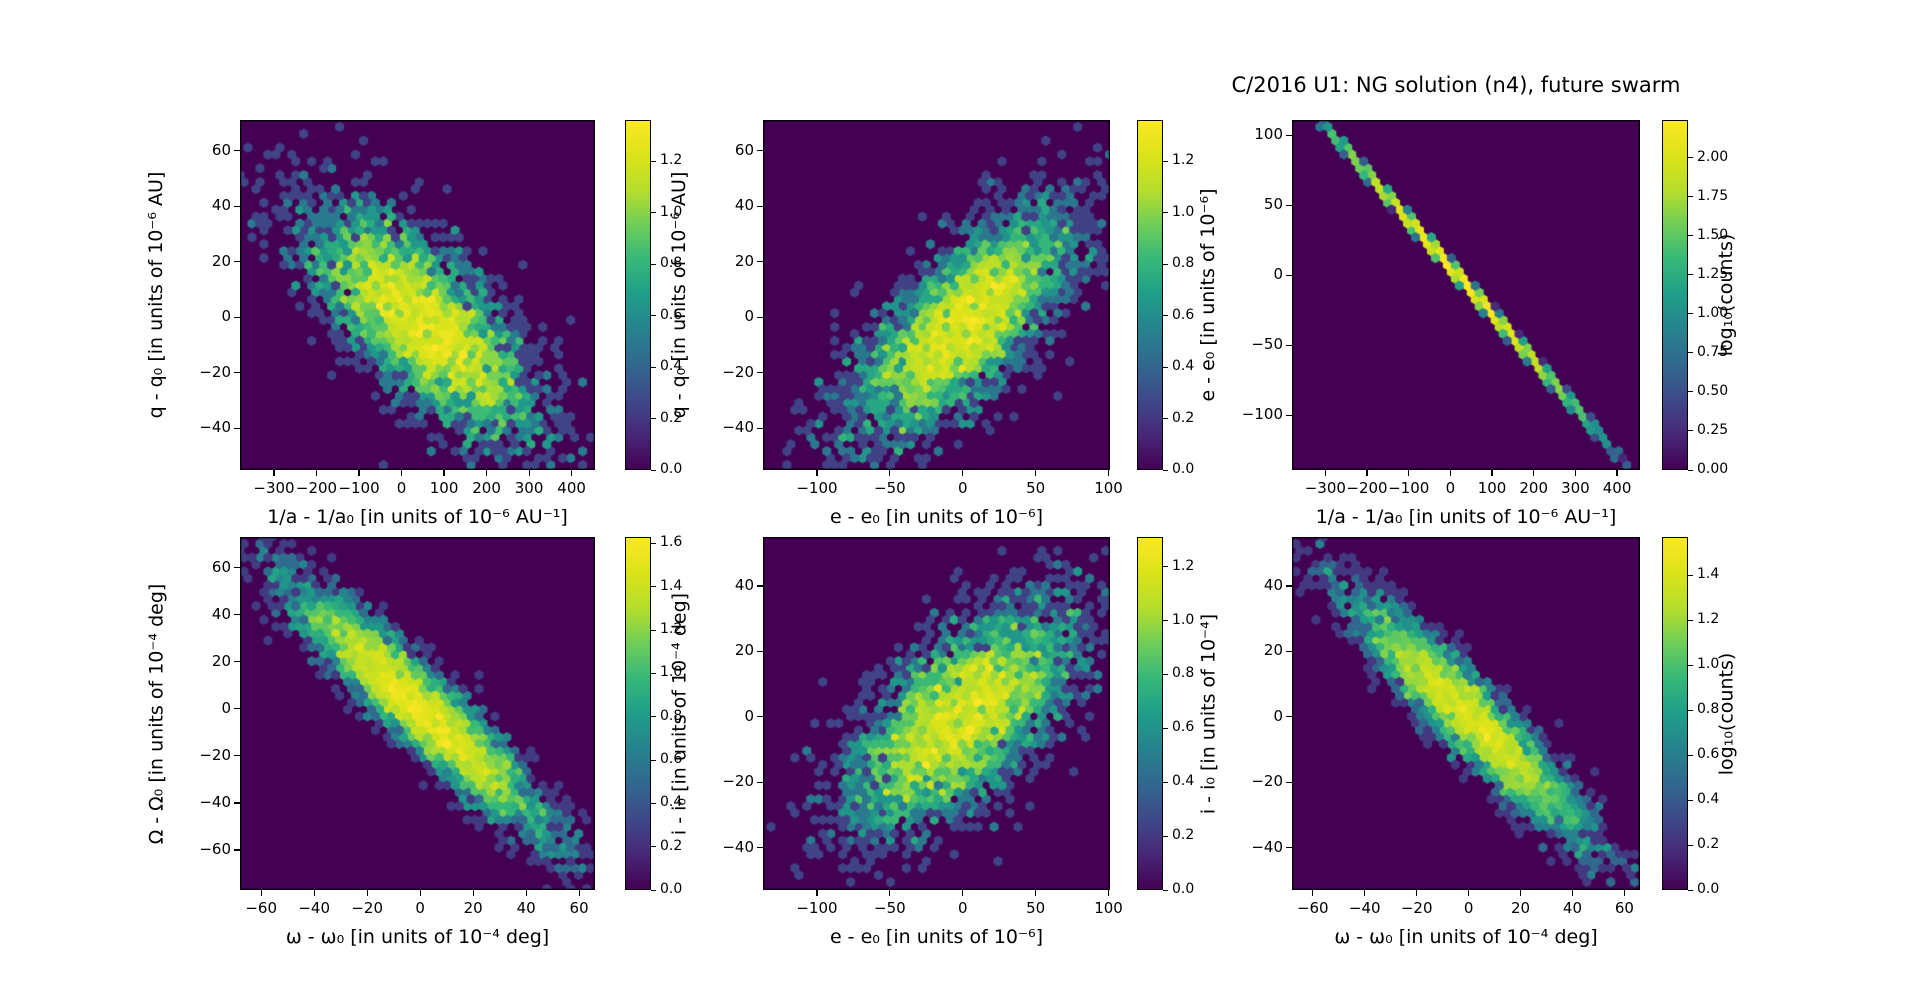 This screenshot has width=1920, height=997. What do you see at coordinates (1150, 295) in the screenshot?
I see `colorbar-top-middle` at bounding box center [1150, 295].